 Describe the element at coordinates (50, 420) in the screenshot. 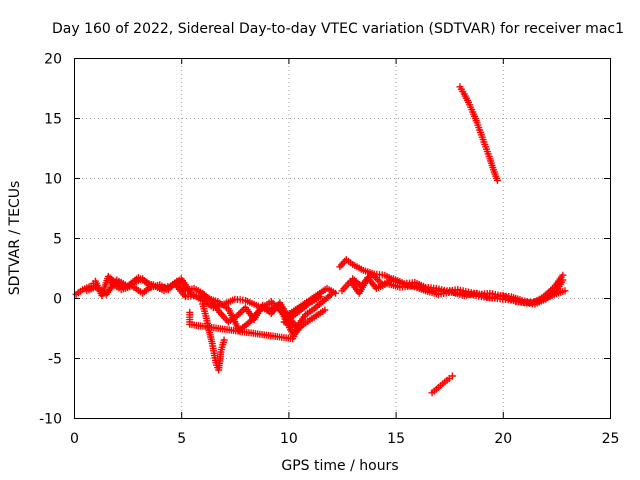

I see `y-tick-label: -10` at that location.